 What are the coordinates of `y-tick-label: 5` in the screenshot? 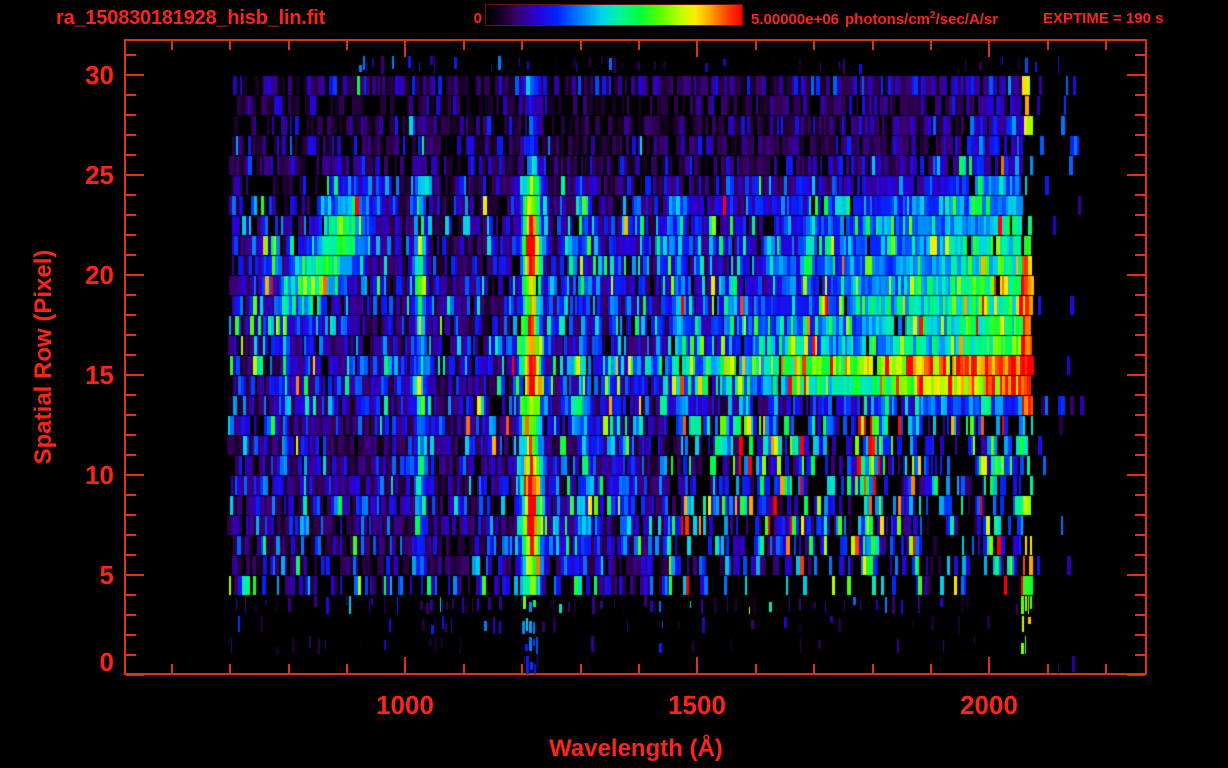 It's located at (106, 575).